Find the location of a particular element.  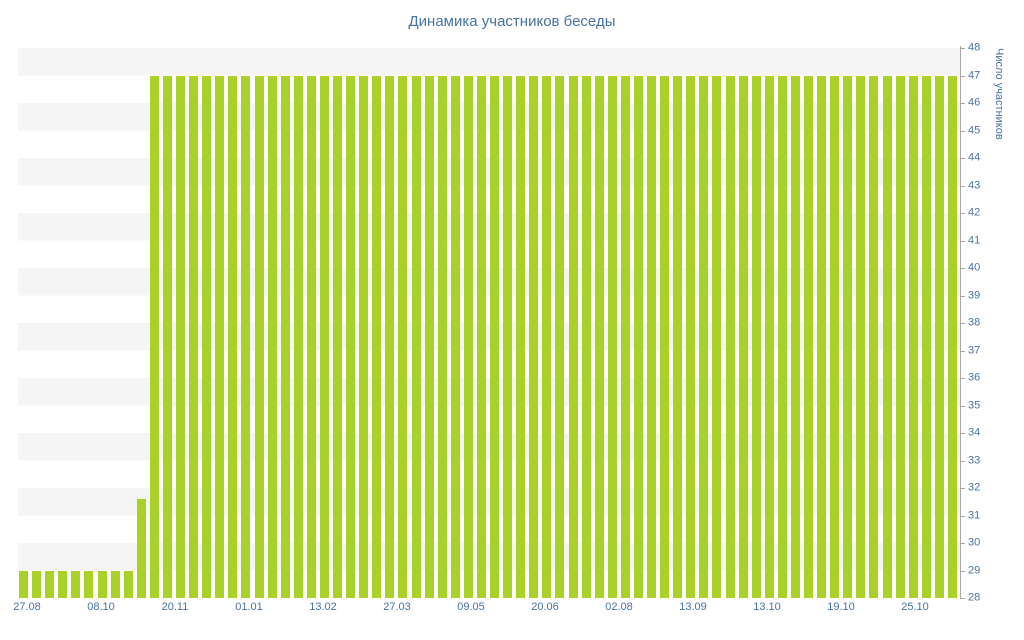

y-tick-label: 29 is located at coordinates (974, 570).